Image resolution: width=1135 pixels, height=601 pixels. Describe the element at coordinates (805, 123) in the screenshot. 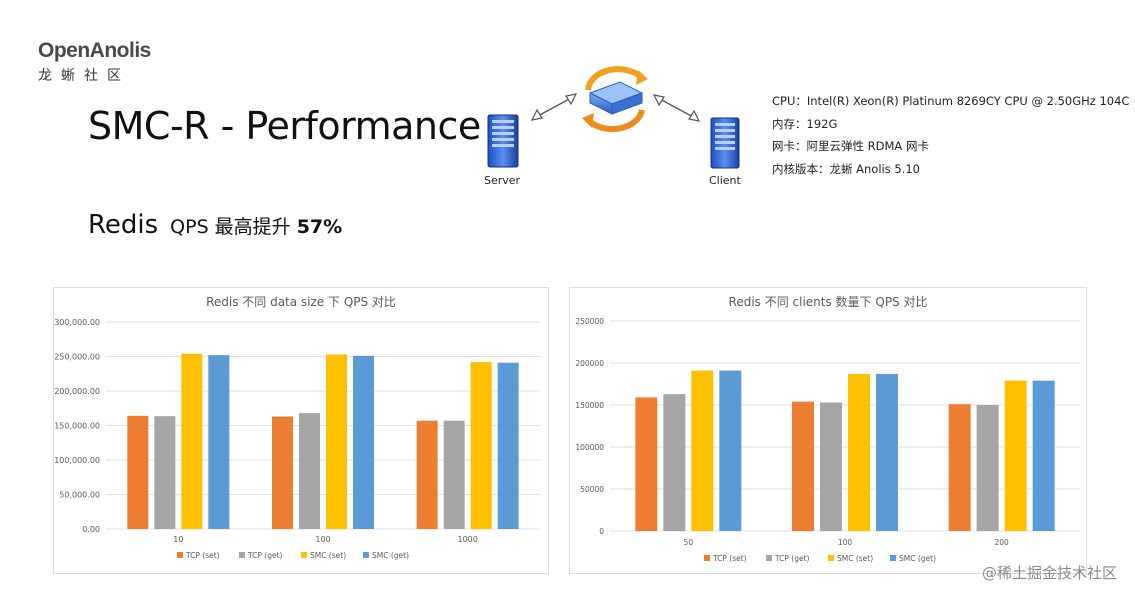

I see `spec-memory: 内存：192G` at that location.